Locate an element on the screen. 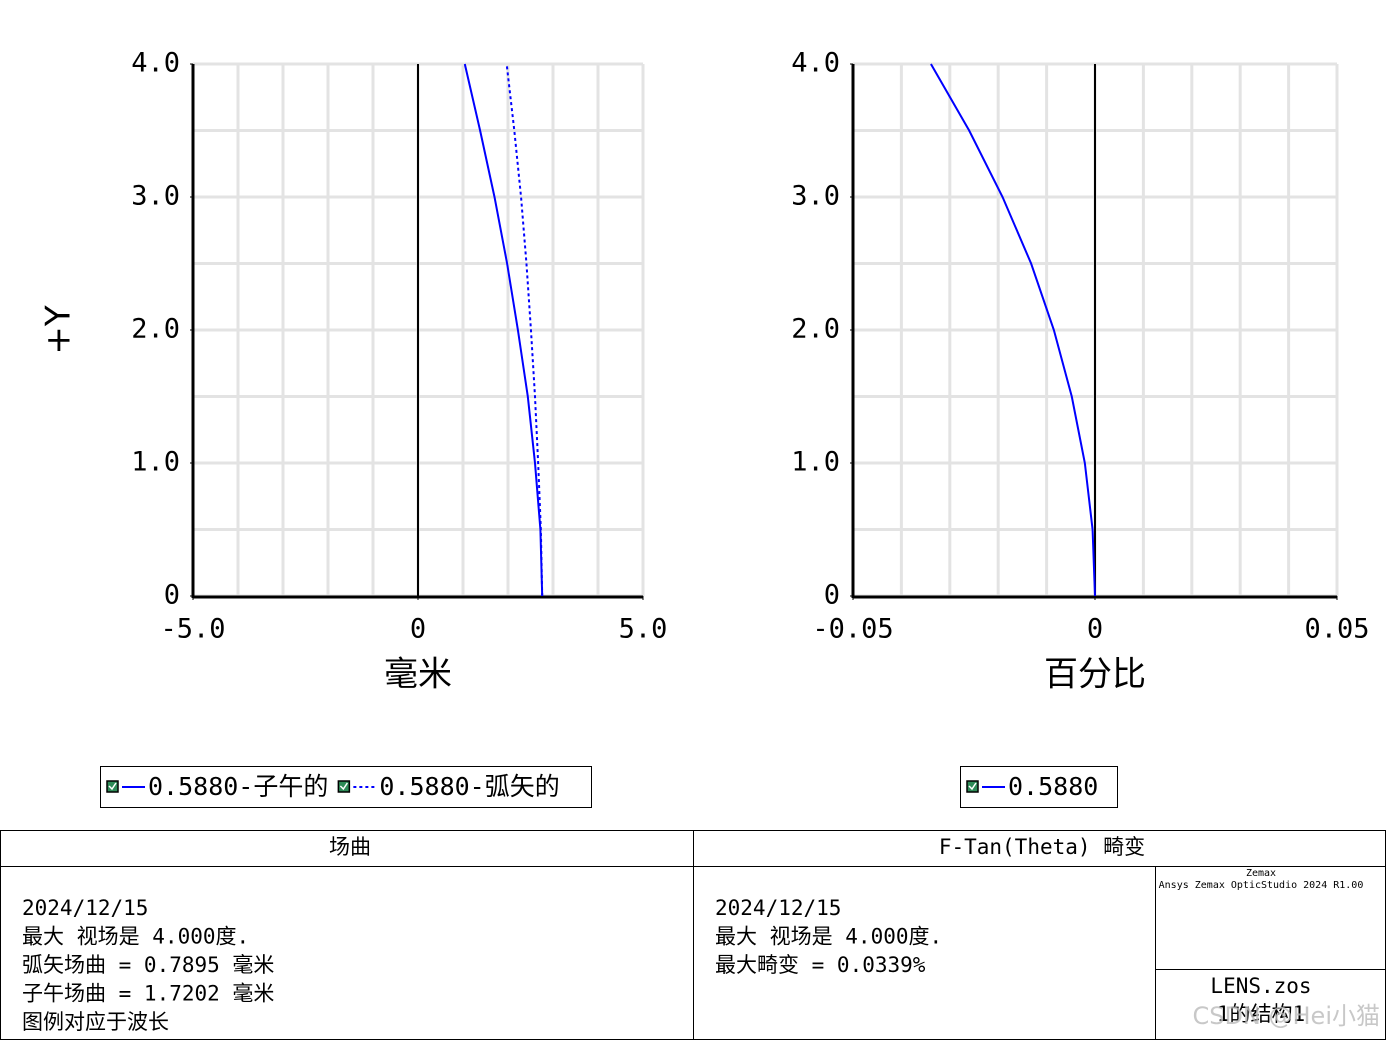 Image resolution: width=1386 pixels, height=1040 pixels. company: Zemax is located at coordinates (1261, 873).